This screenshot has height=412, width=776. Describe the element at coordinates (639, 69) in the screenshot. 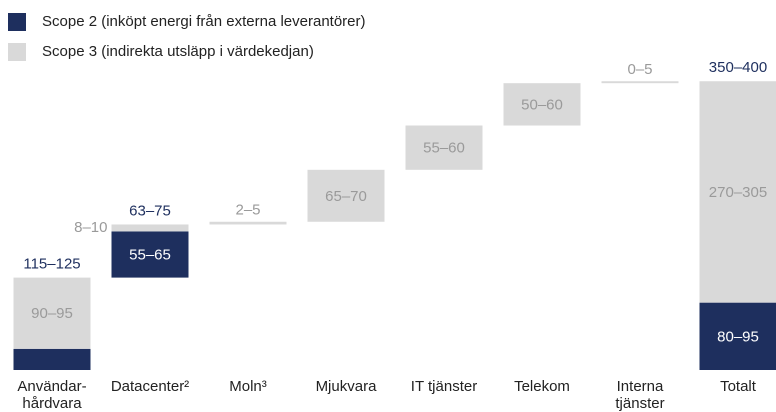

I see `value-label: 0–5` at that location.